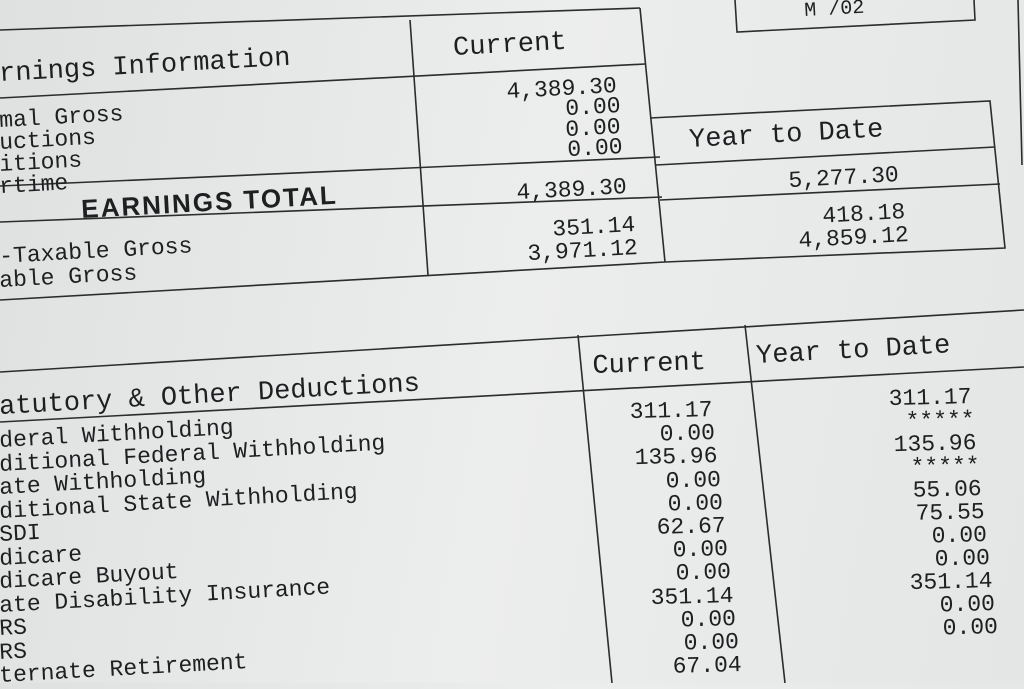 The image size is (1024, 689). I want to click on earnings-total-current: 4,389.30, so click(571, 190).